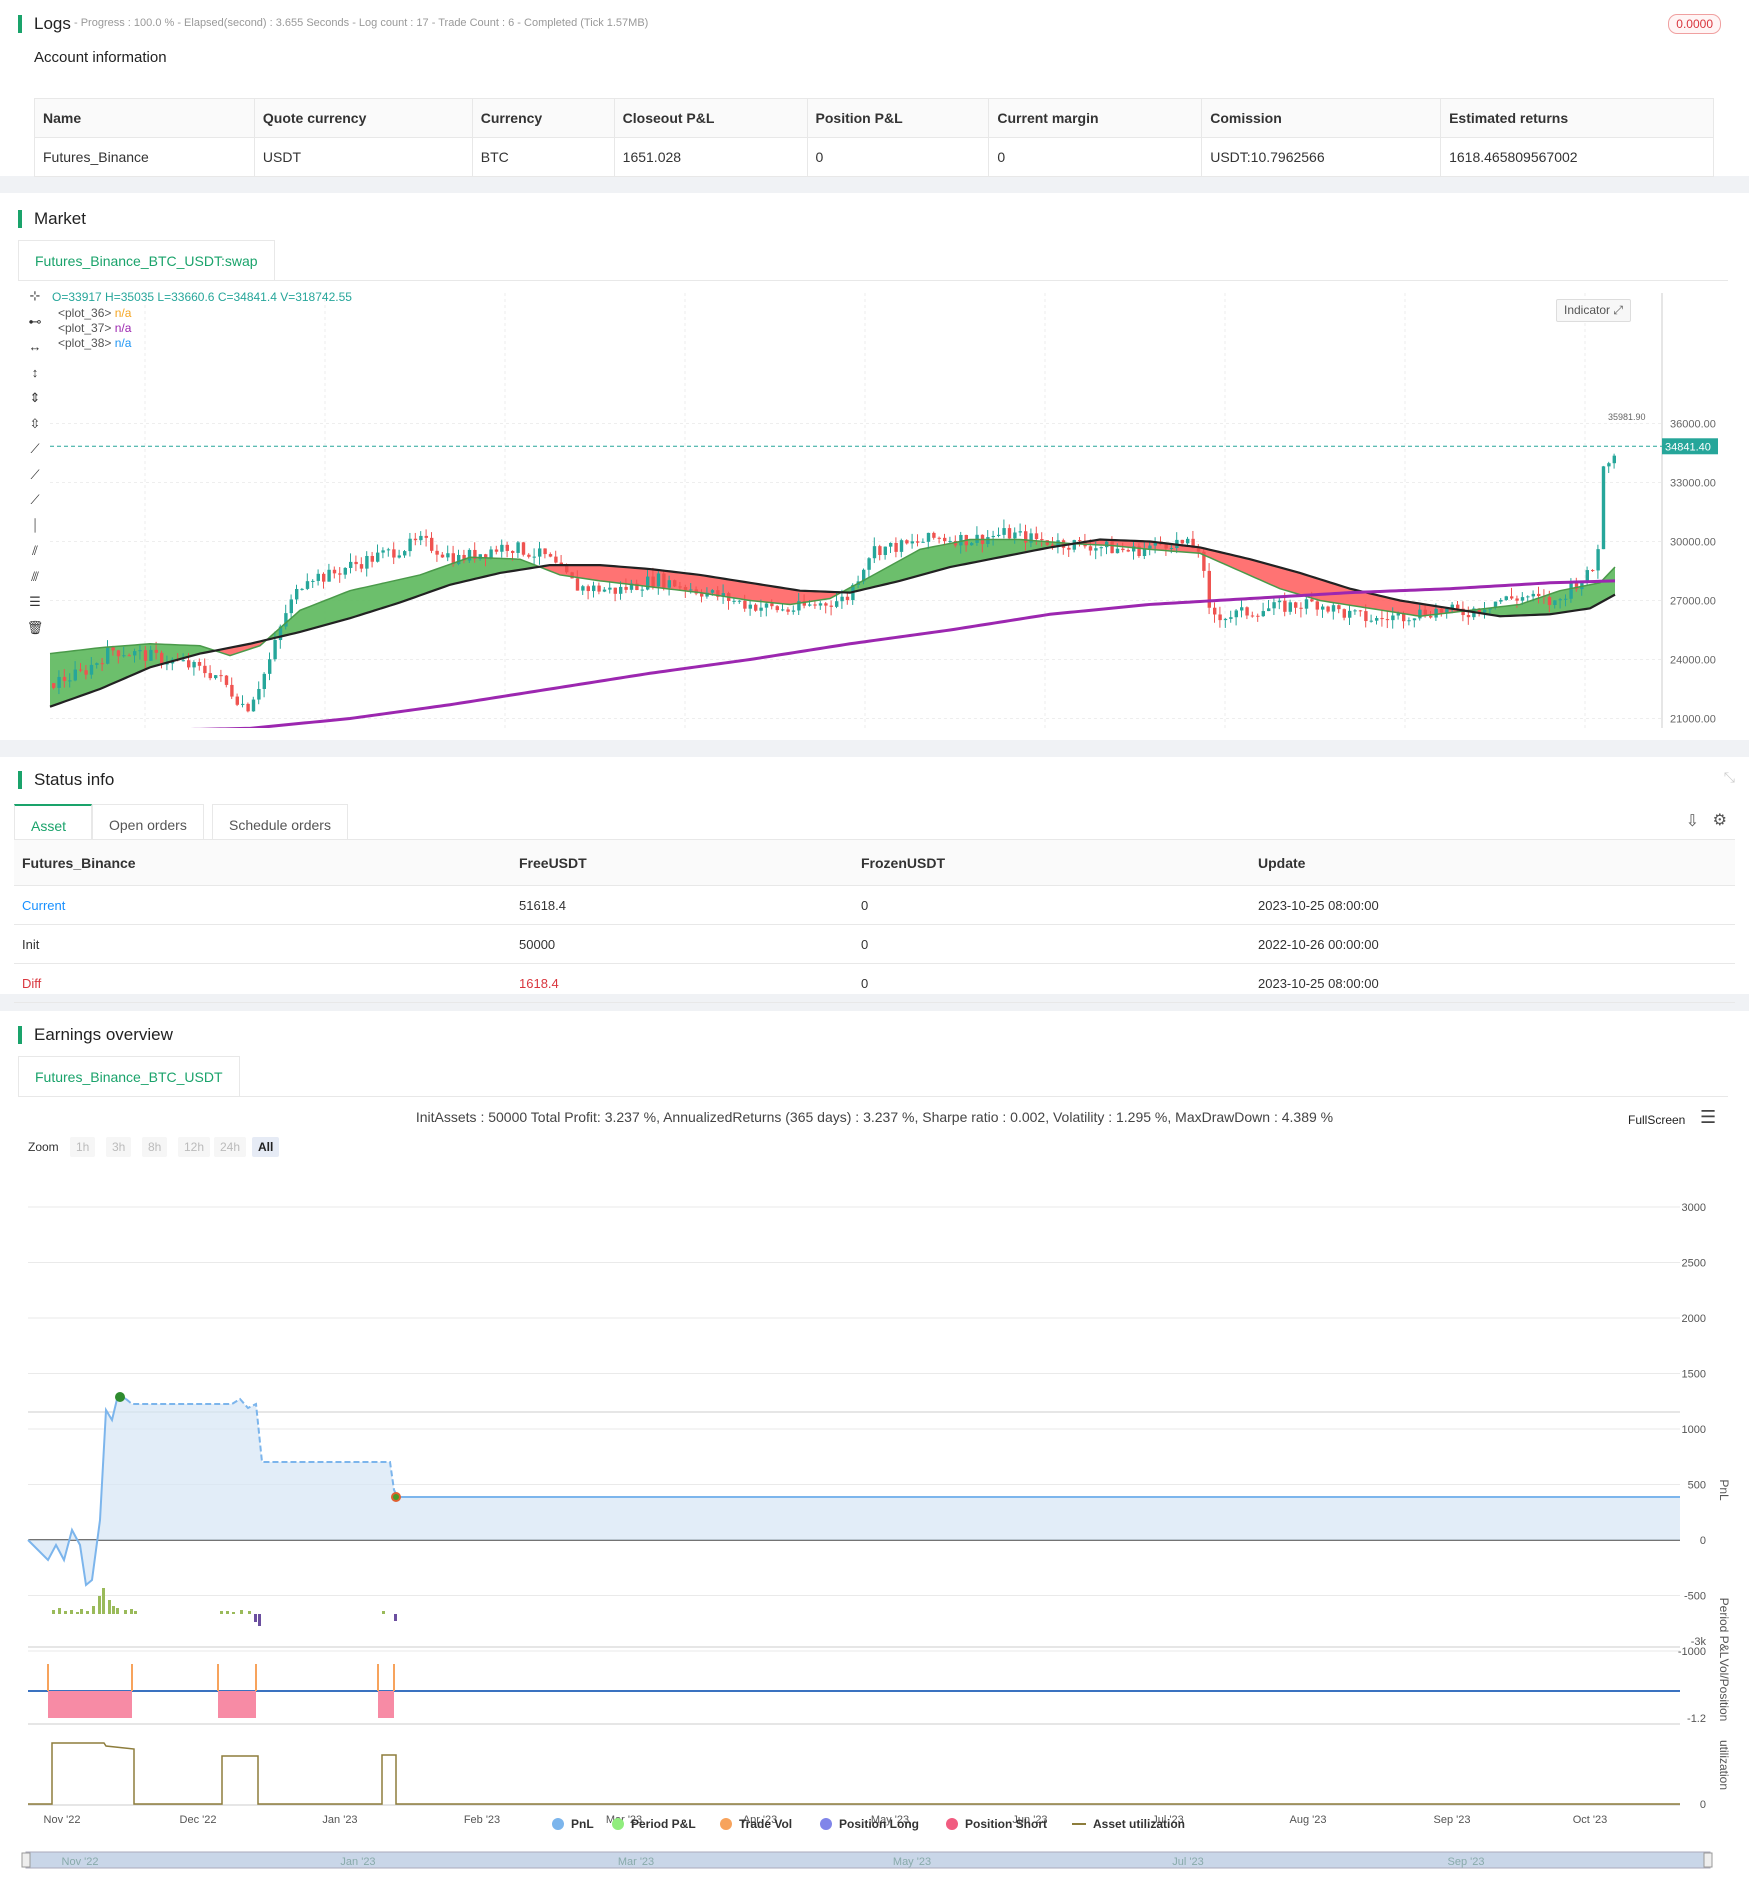 The height and width of the screenshot is (1900, 1749). What do you see at coordinates (194, 1147) in the screenshot?
I see `zoom-12h-button: 12h` at bounding box center [194, 1147].